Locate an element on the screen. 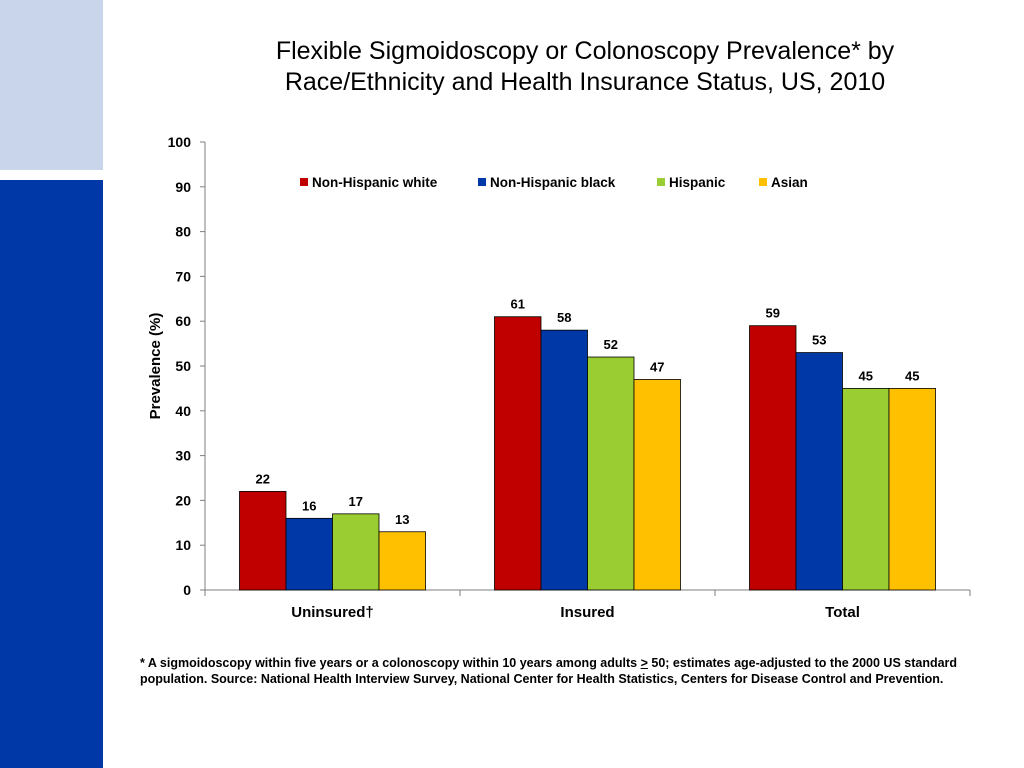  x-tick-label: Uninsured† is located at coordinates (332, 612).